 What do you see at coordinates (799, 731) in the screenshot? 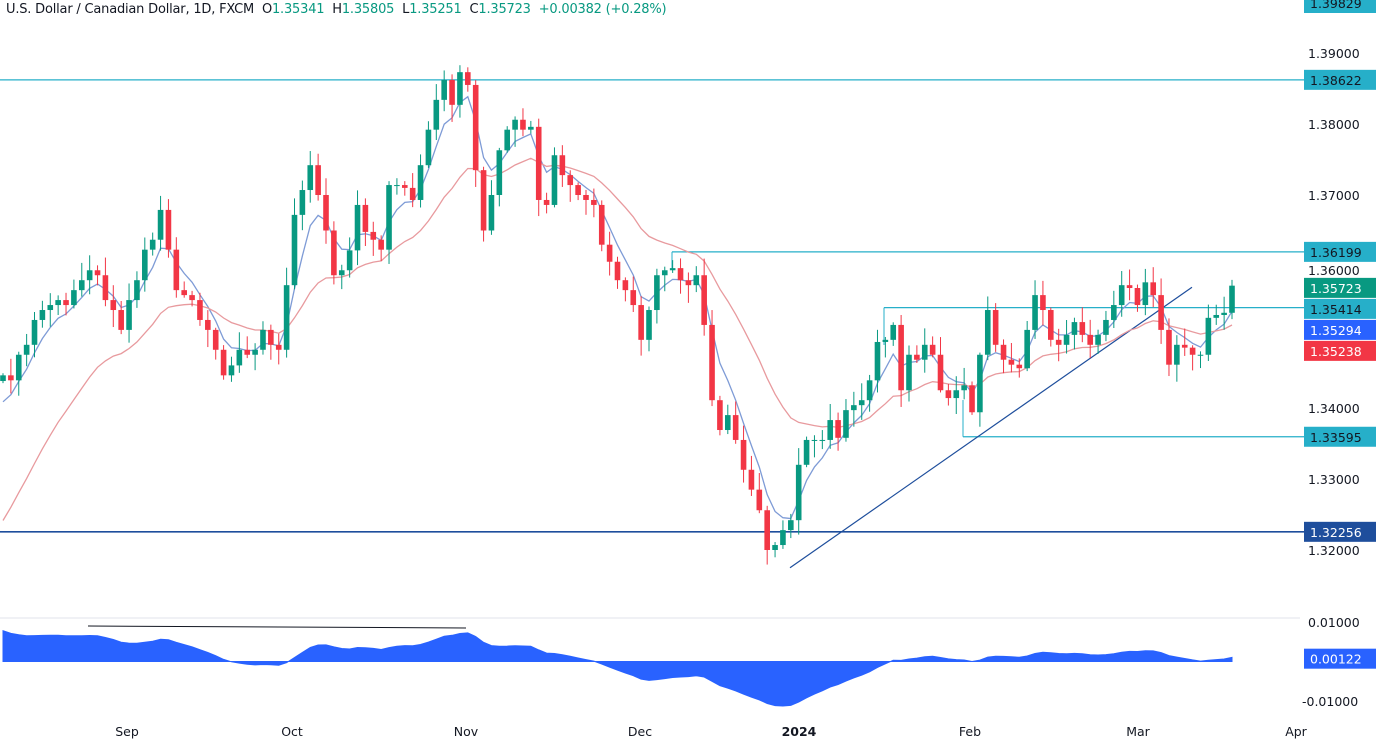
I see `time-axis-tick: 2024` at bounding box center [799, 731].